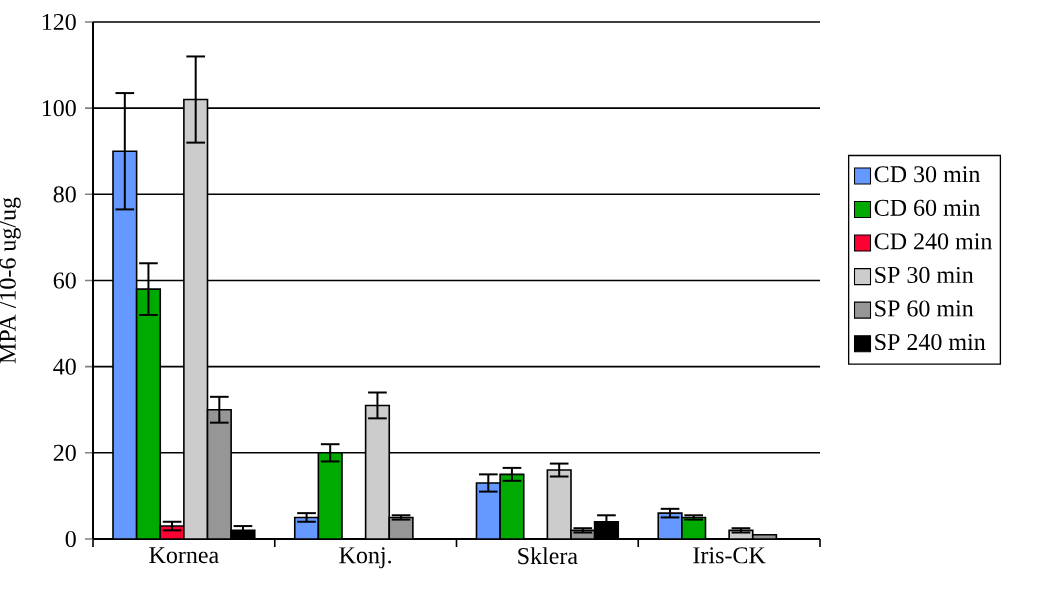 The height and width of the screenshot is (606, 1047). Describe the element at coordinates (924, 308) in the screenshot. I see `legend-label: SP 60 min` at that location.